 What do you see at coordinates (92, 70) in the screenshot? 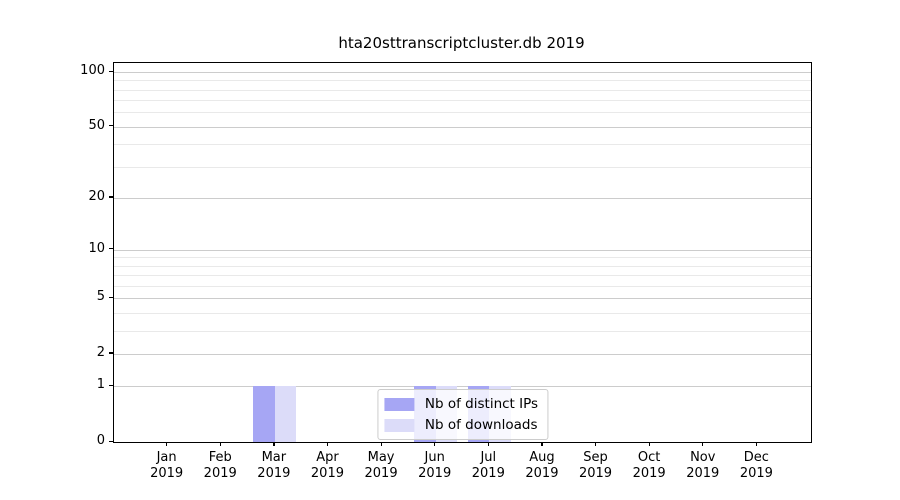
I see `y-tick-label: 100` at bounding box center [92, 70].